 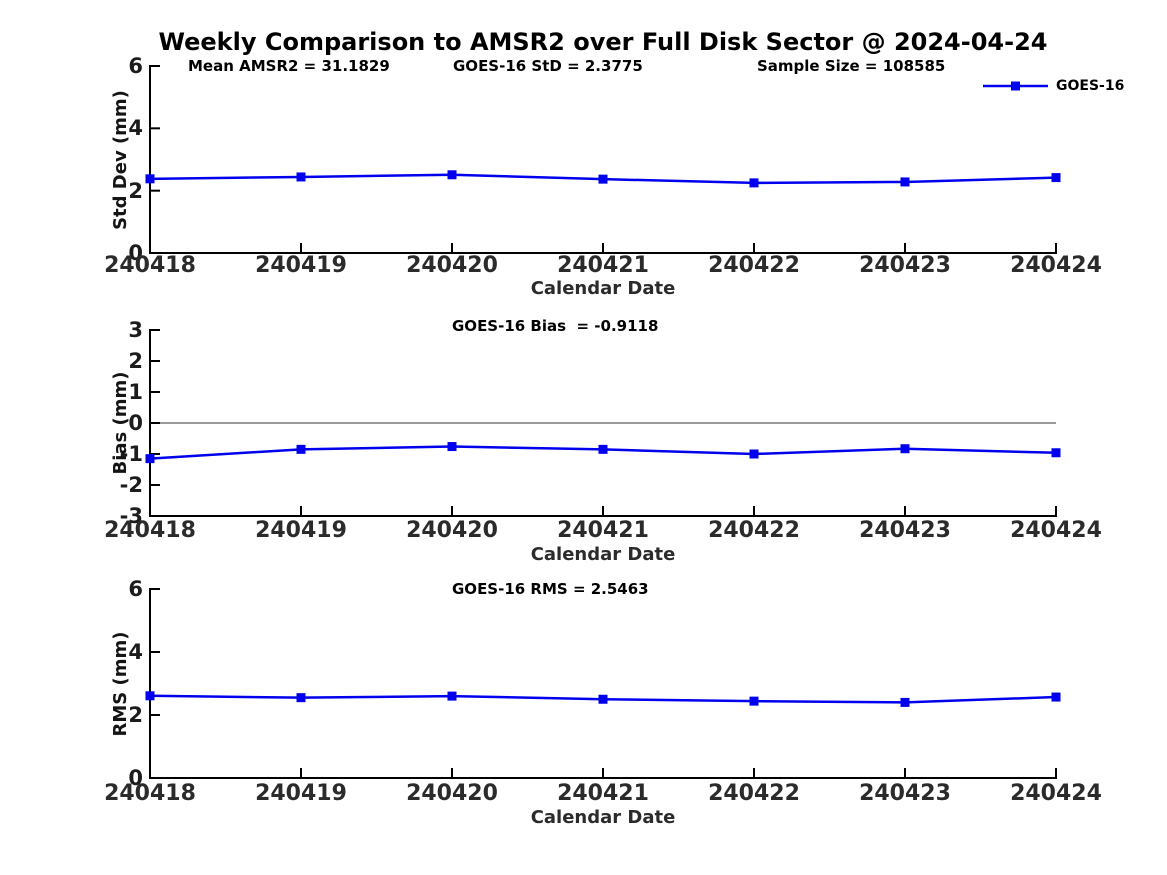 What do you see at coordinates (131, 454) in the screenshot?
I see `y-tick-label: -1` at bounding box center [131, 454].